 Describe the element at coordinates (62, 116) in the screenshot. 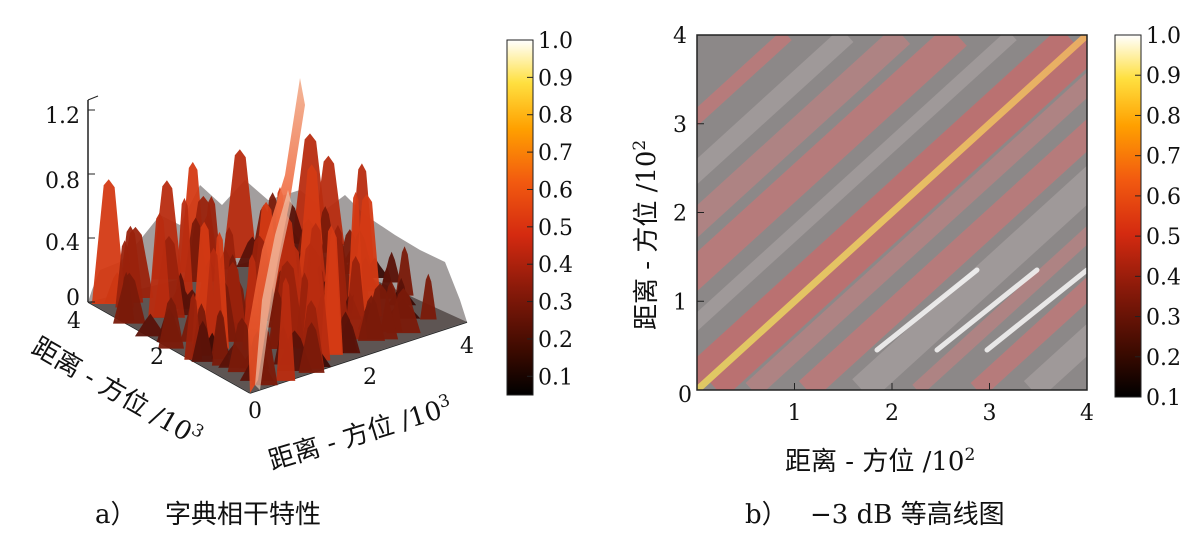

I see `z-tick-label: 1.2` at that location.